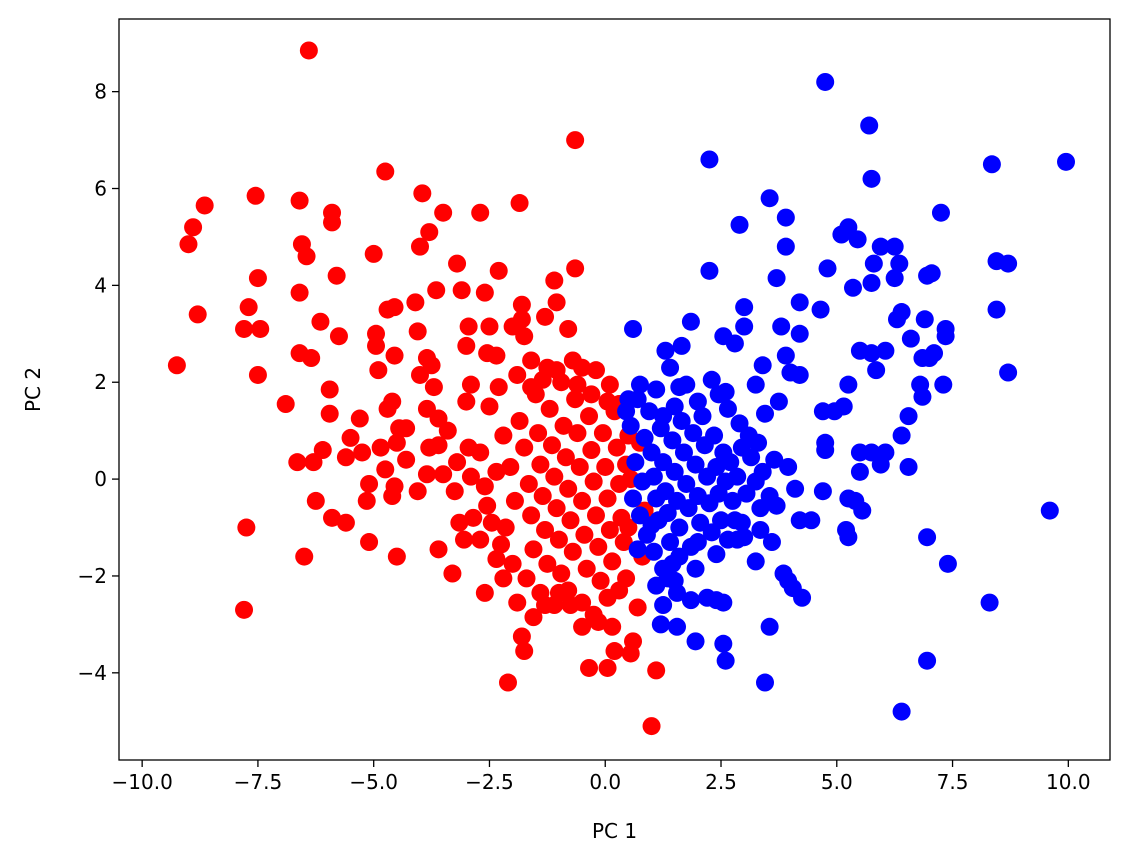 This screenshot has width=1131, height=865. I want to click on y-axis: −4 −2 0 2 4 6 8, so click(98, 382).